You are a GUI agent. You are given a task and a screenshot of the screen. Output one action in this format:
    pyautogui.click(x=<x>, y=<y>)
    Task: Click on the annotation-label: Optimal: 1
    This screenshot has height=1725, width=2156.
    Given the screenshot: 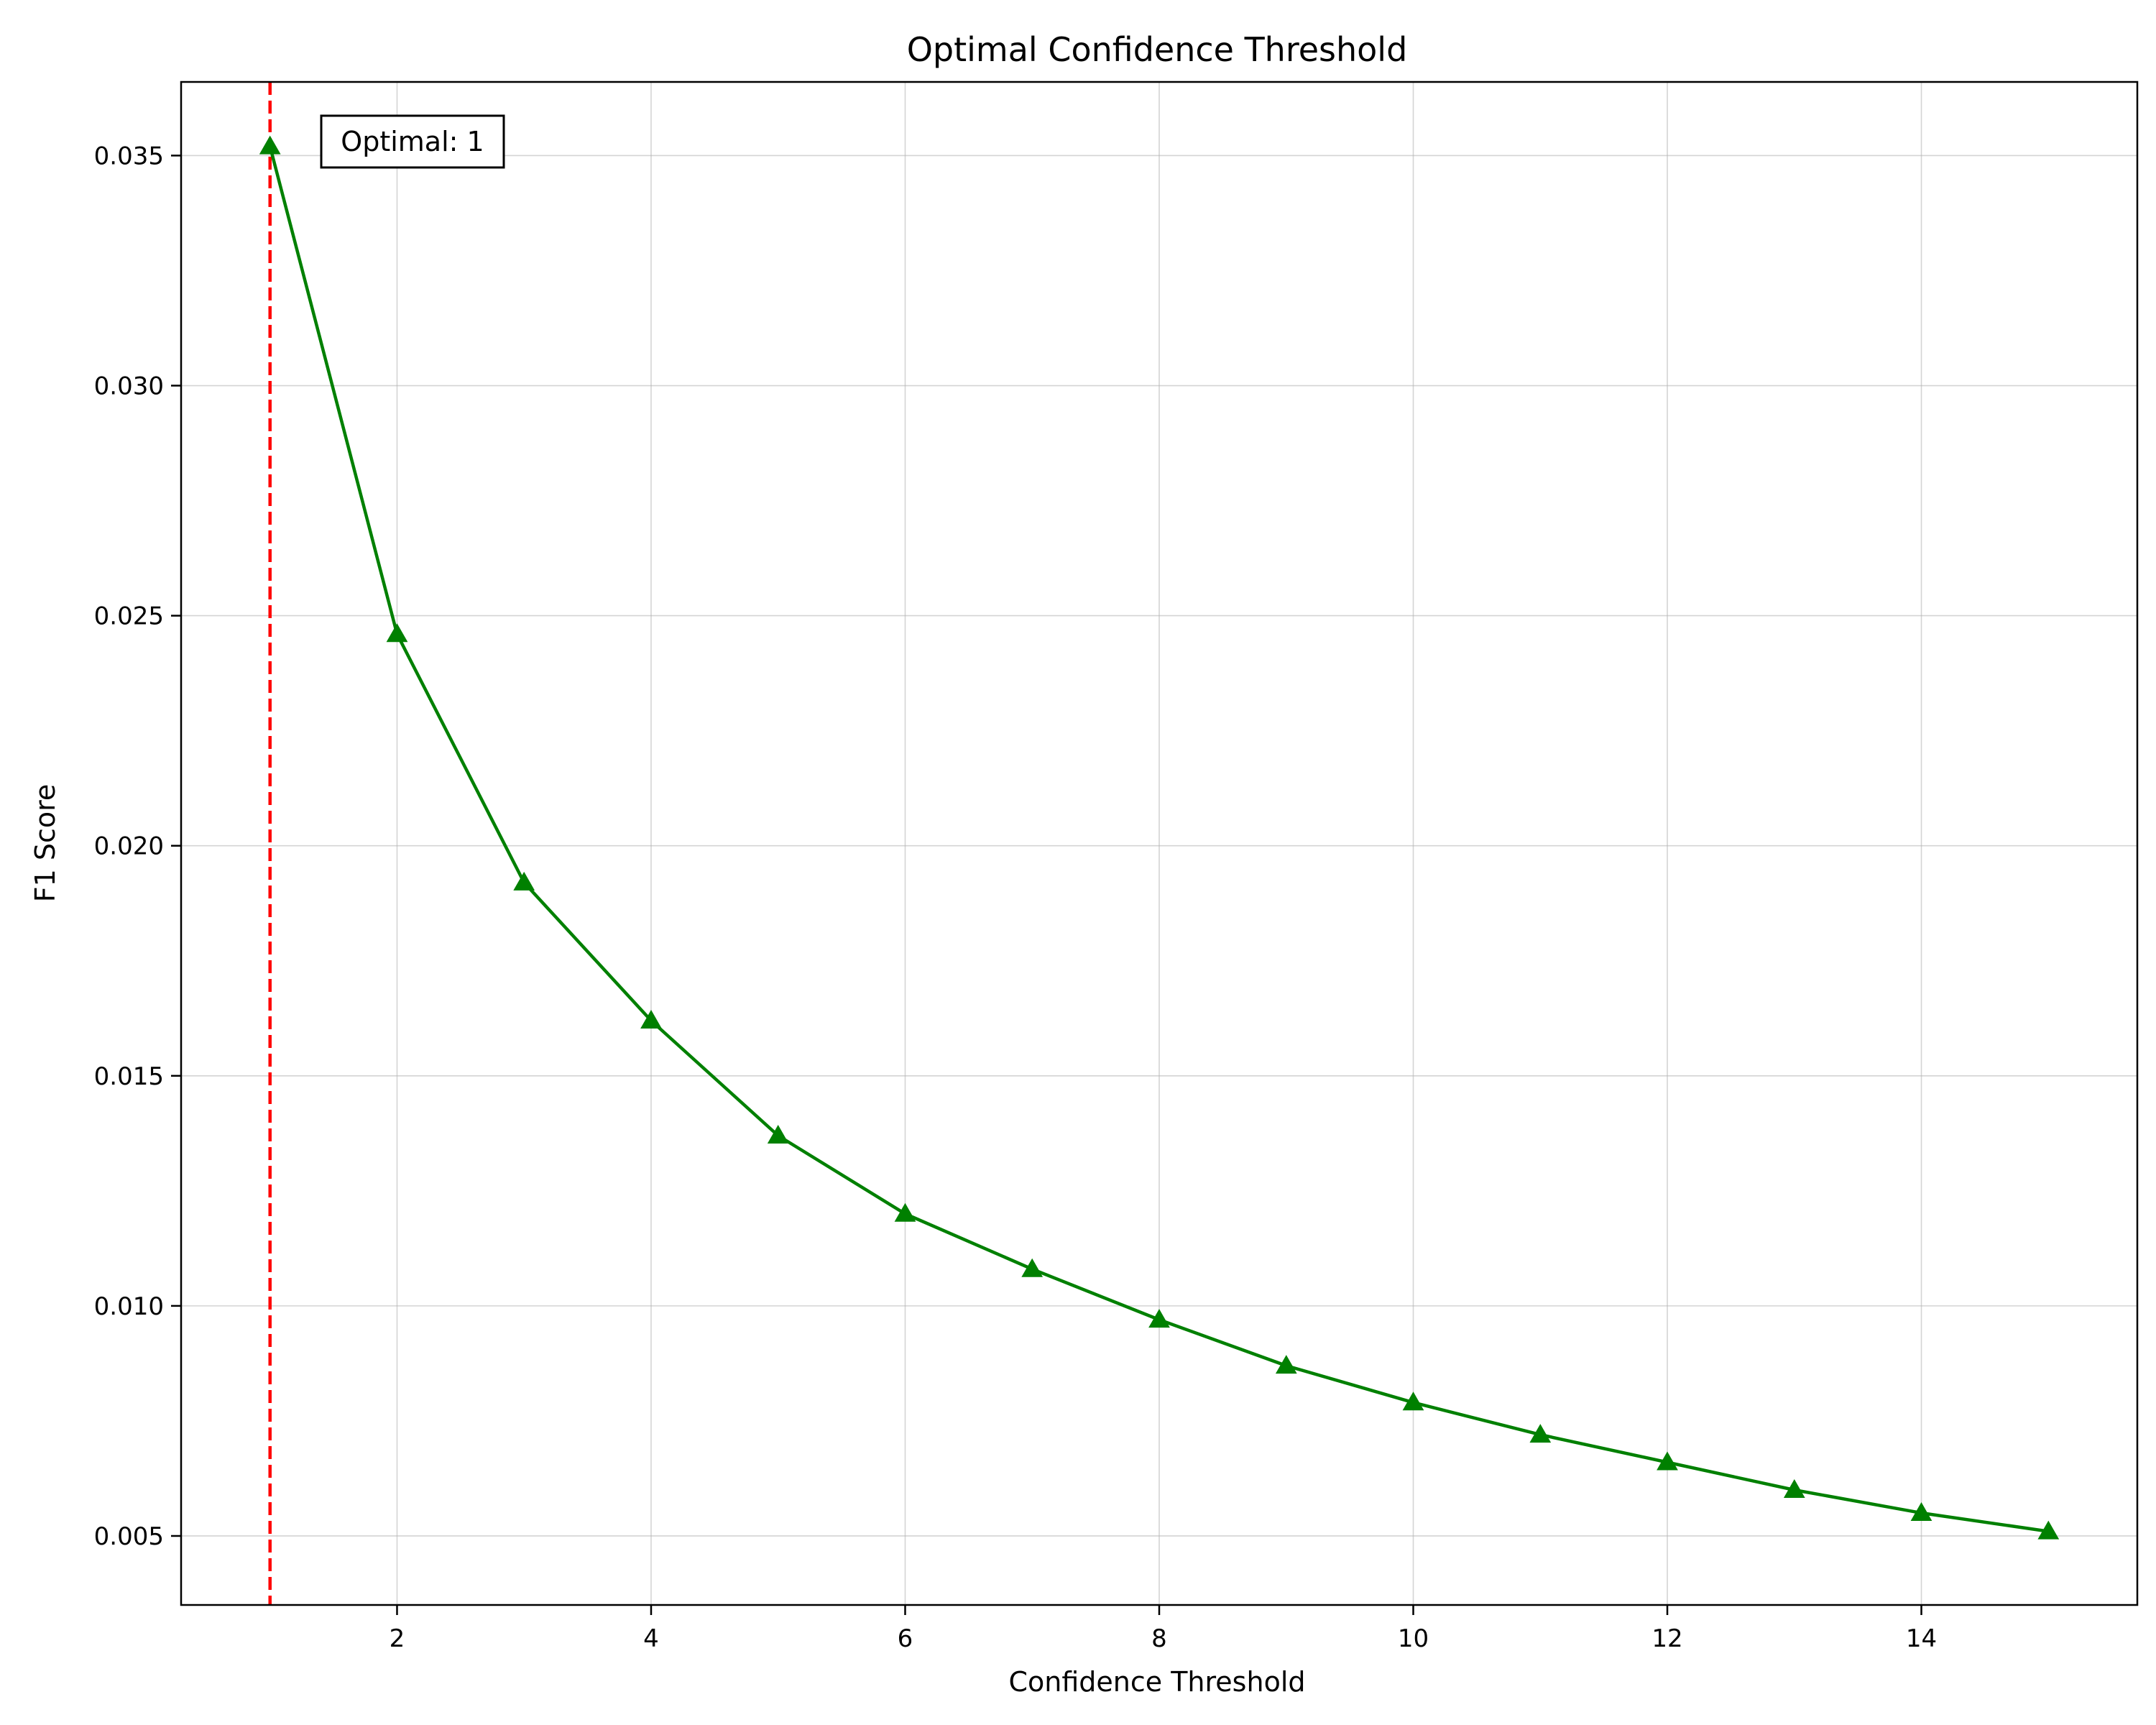 What is the action you would take?
    pyautogui.click(x=412, y=141)
    